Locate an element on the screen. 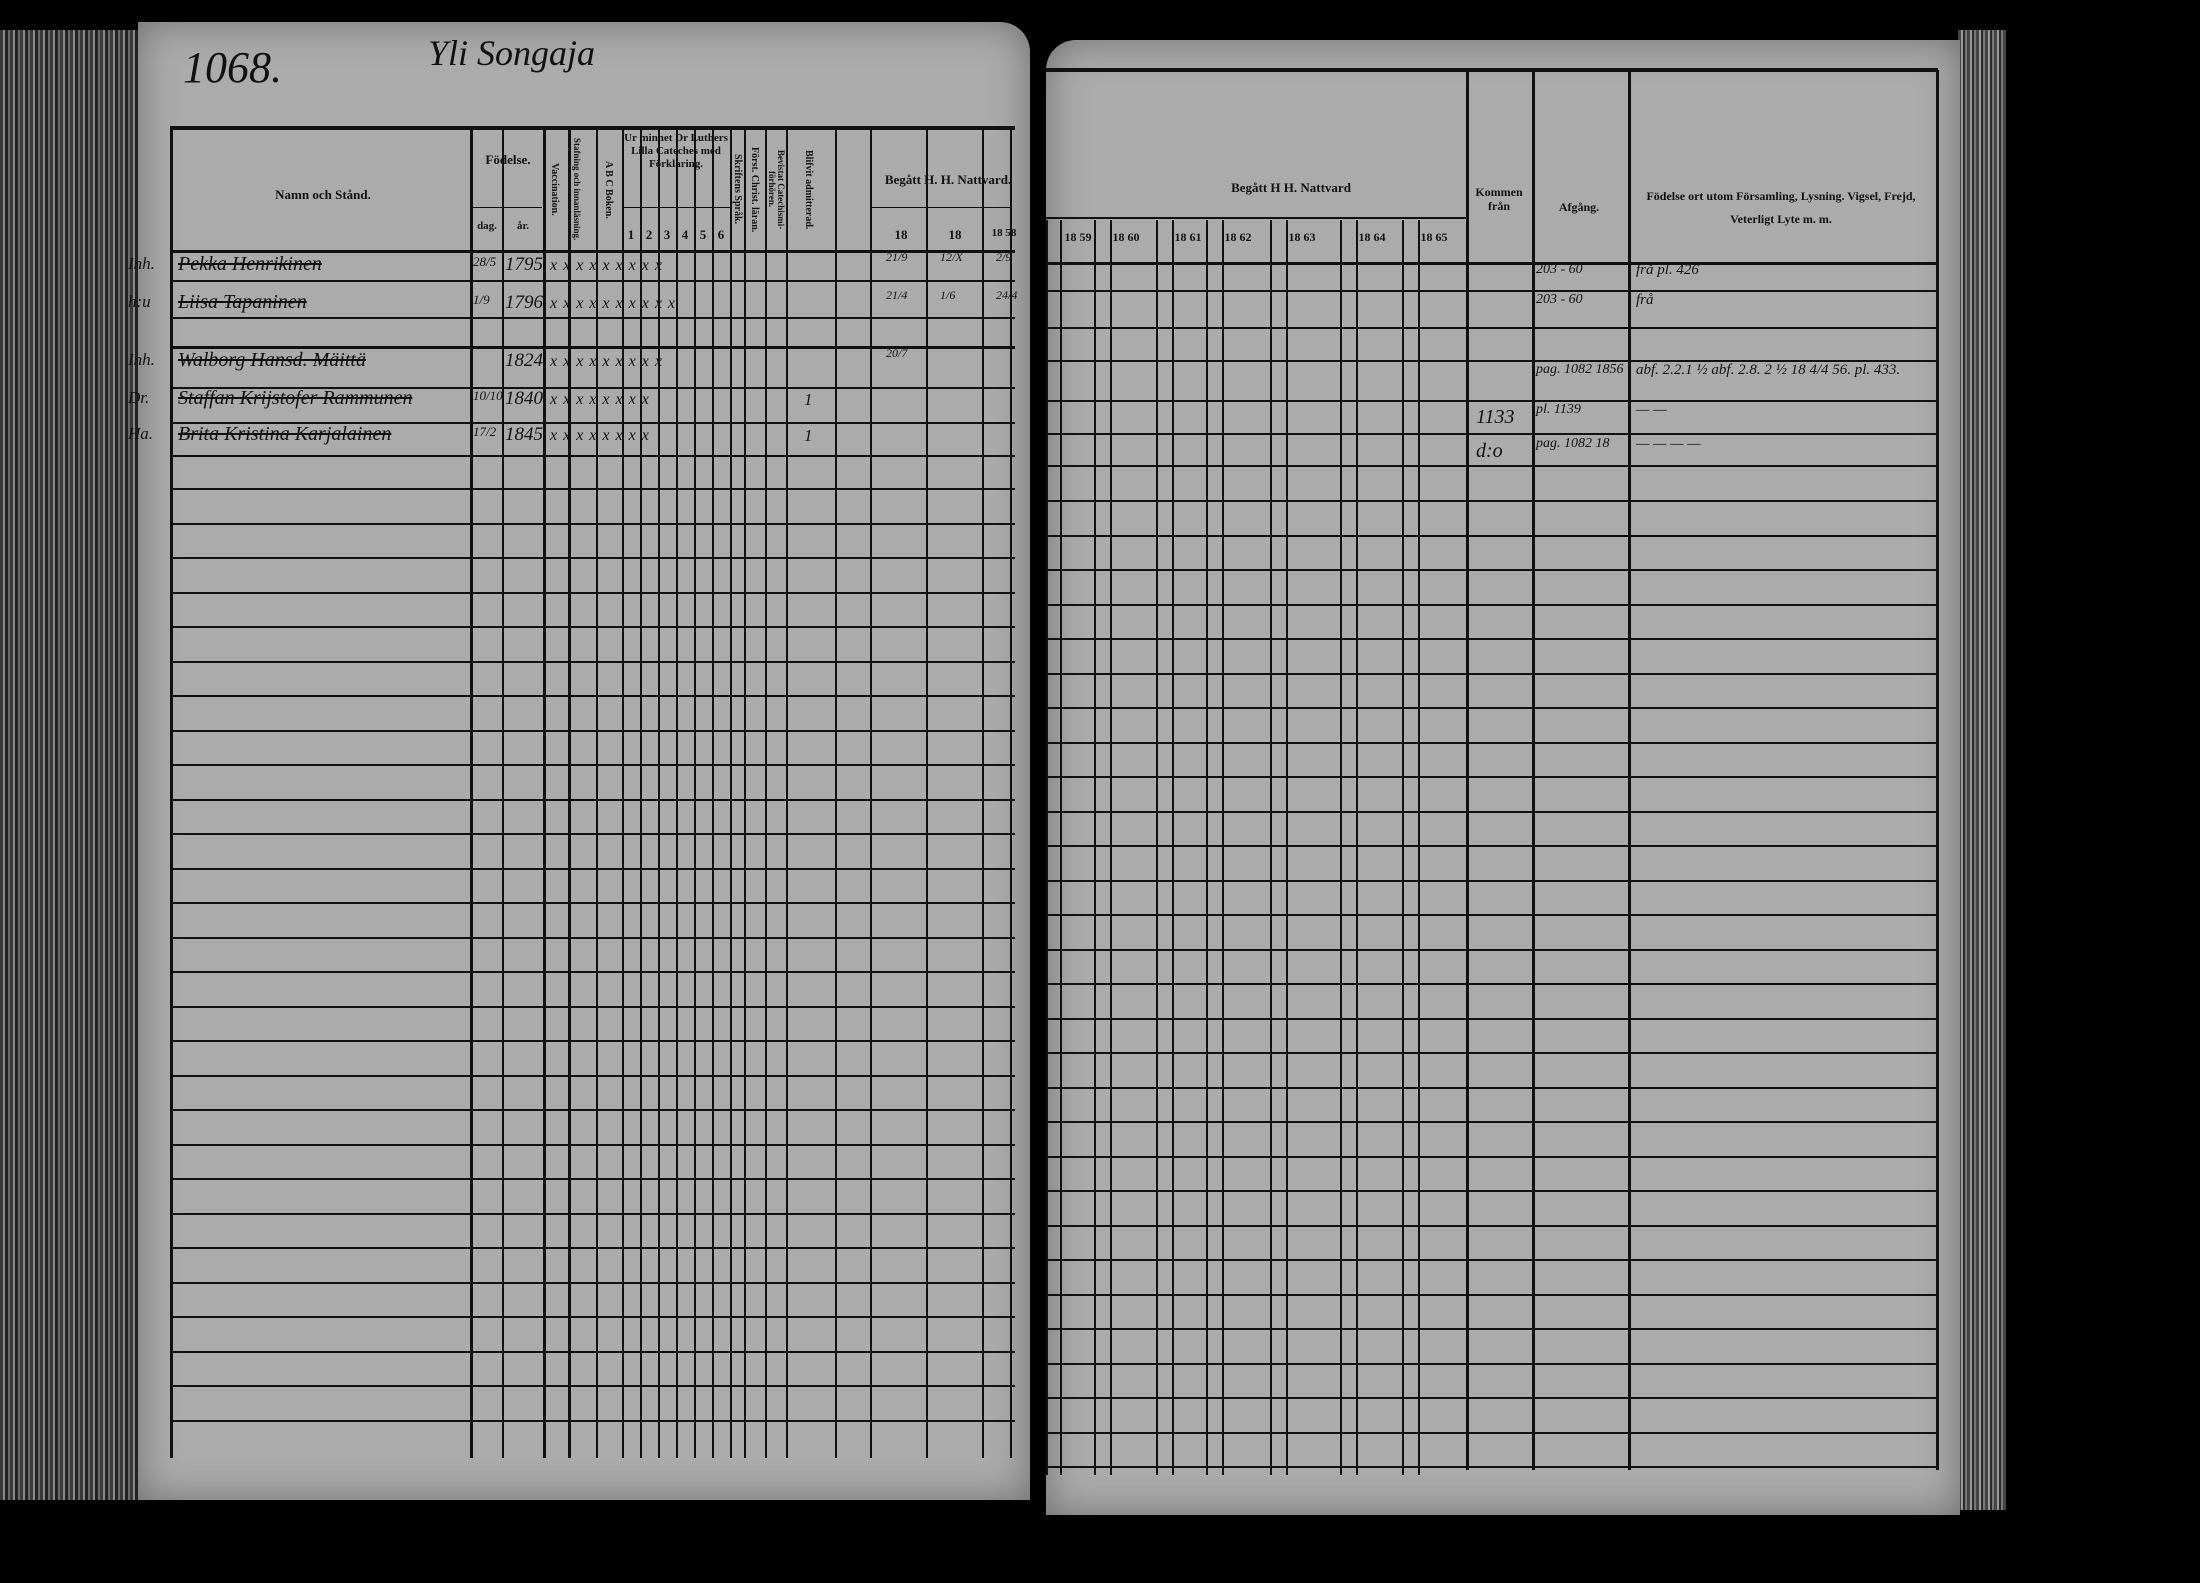  header-top-rule is located at coordinates (1492, 70).